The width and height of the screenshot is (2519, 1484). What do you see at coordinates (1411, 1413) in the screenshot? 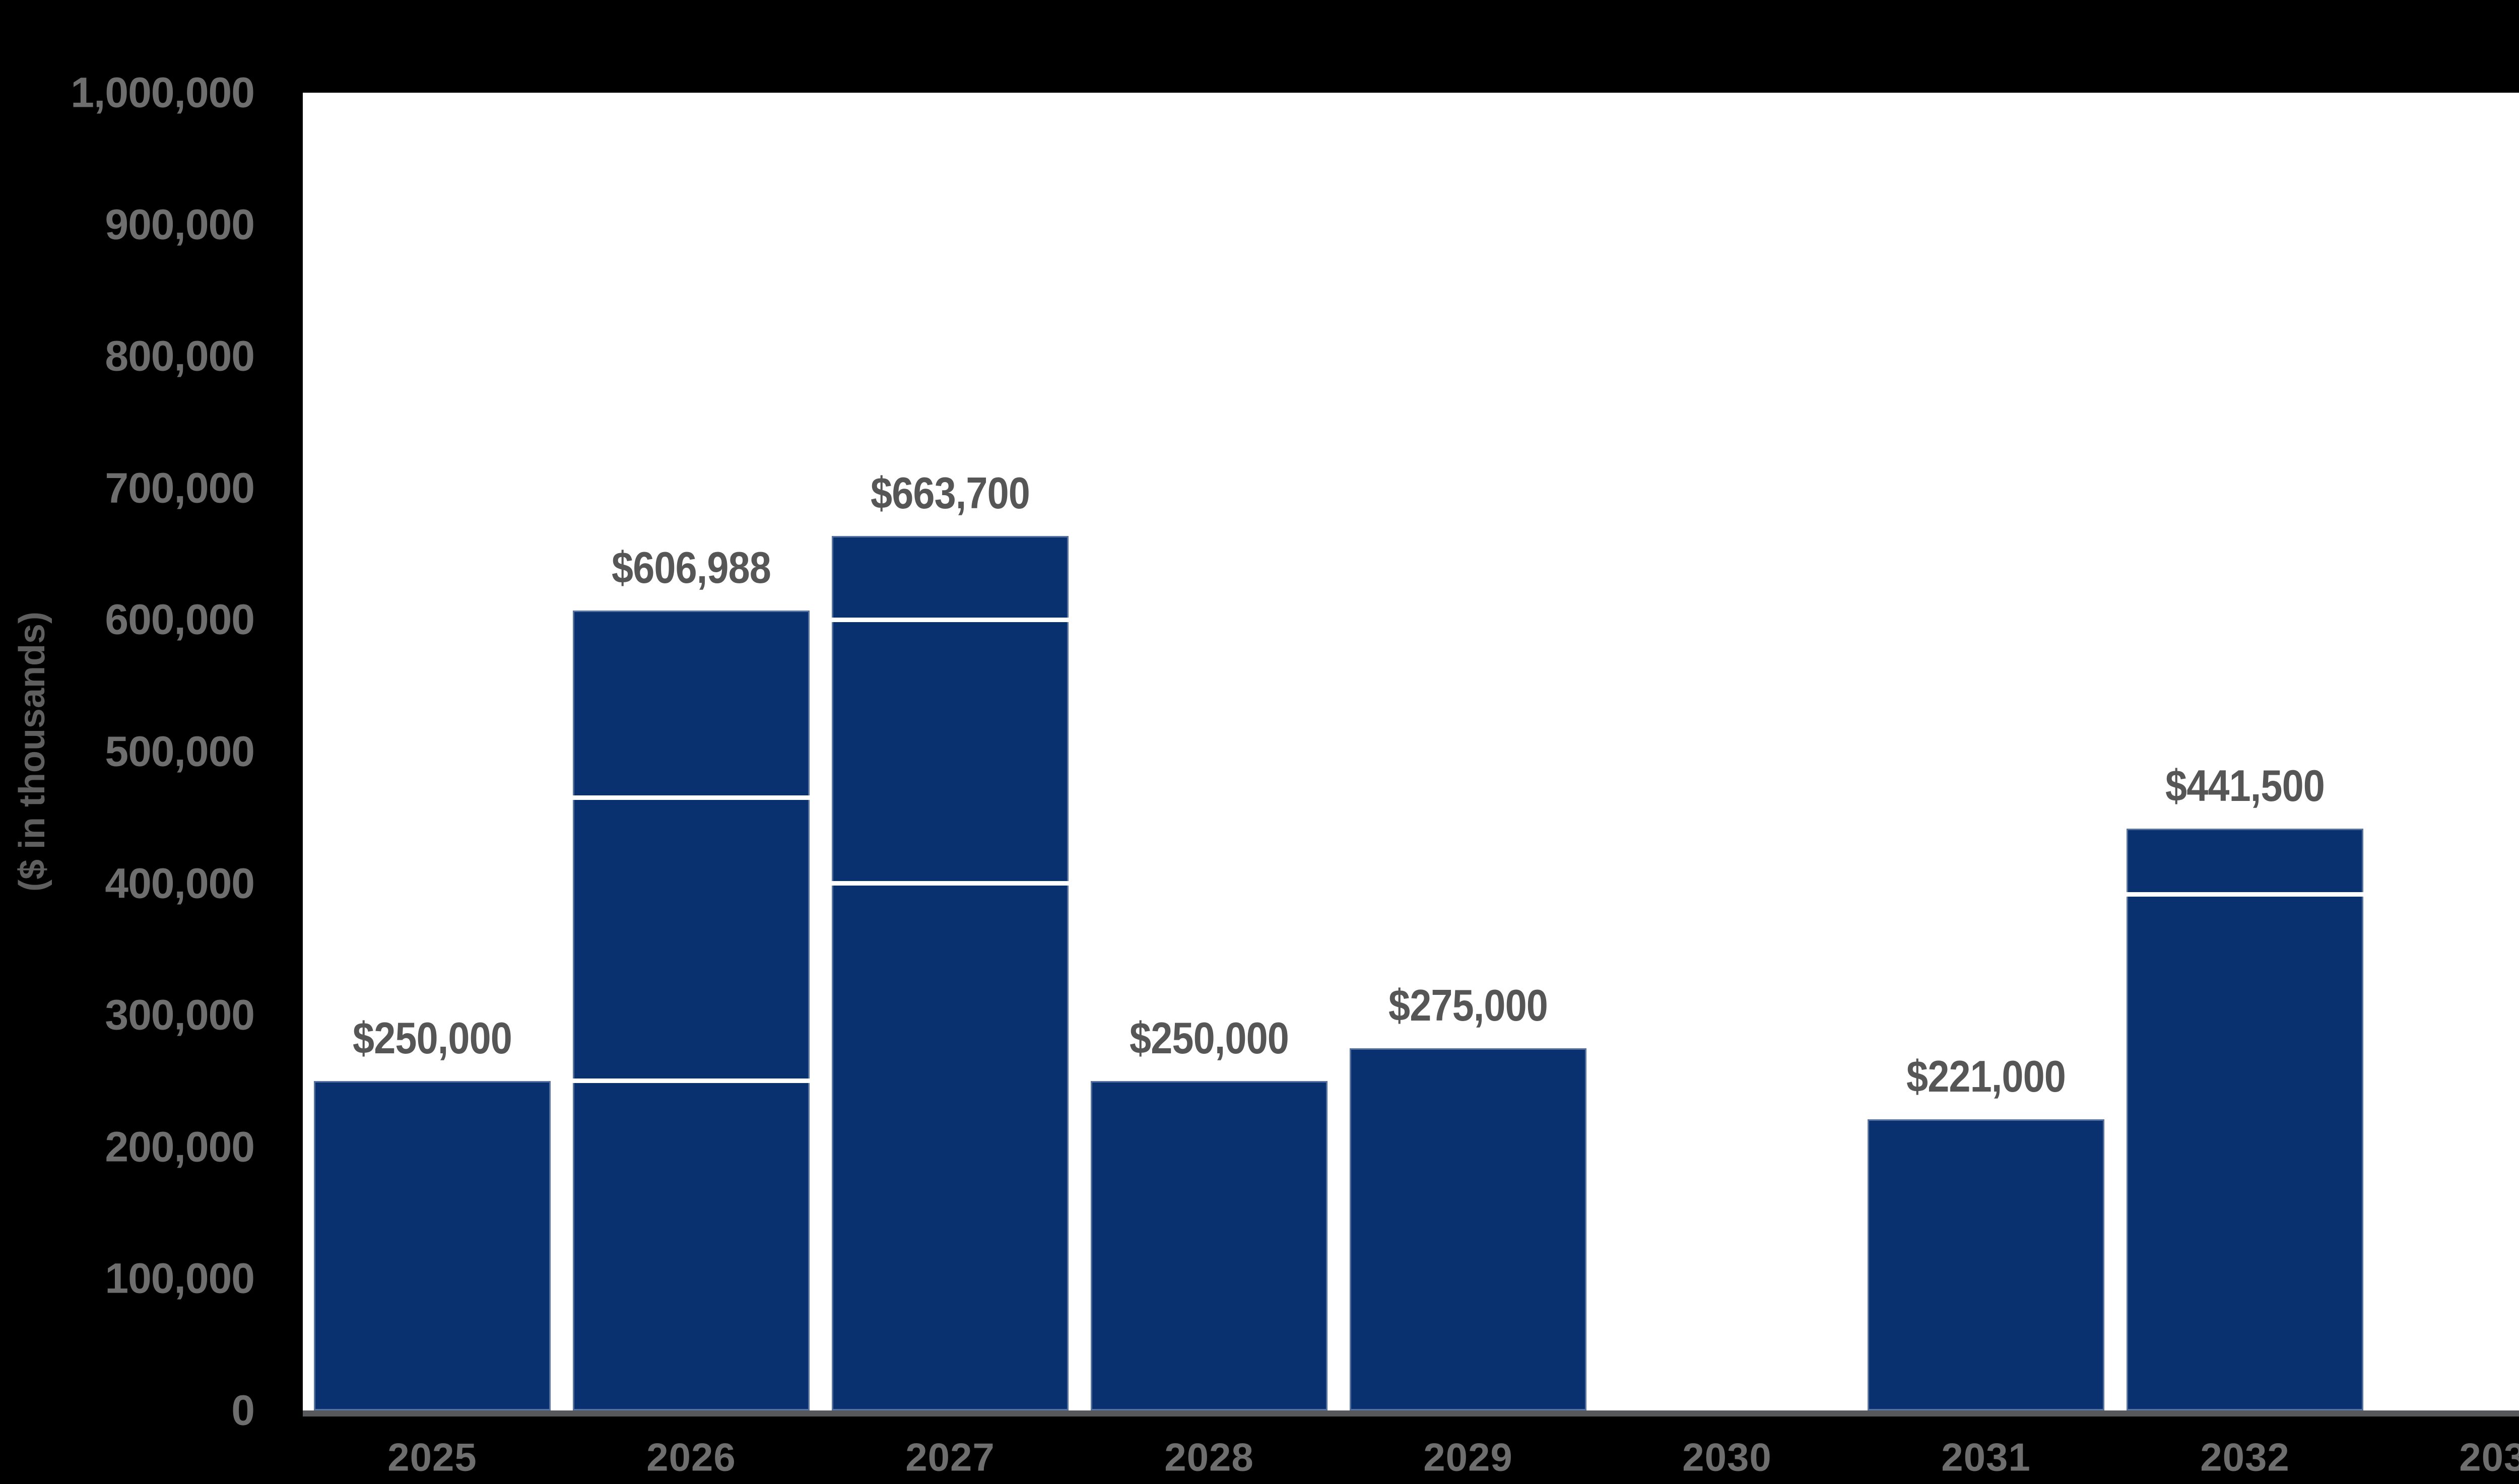
I see `x-axis-line` at bounding box center [1411, 1413].